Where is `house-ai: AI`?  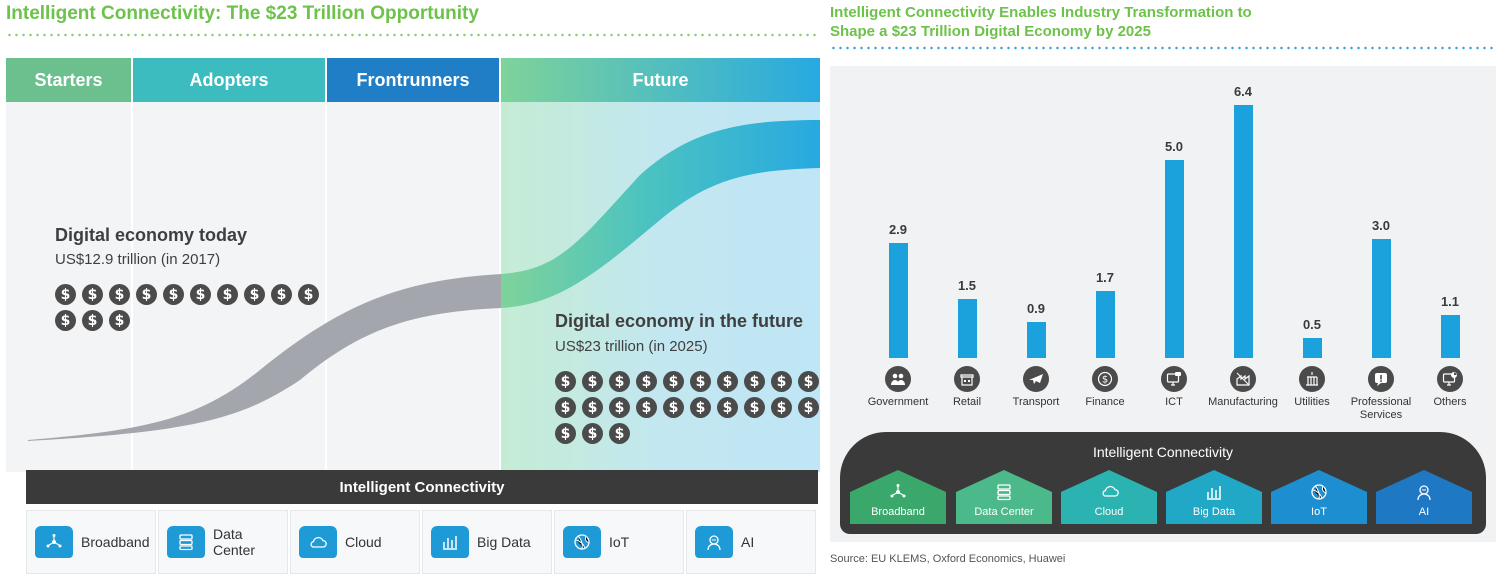
house-ai: AI is located at coordinates (1424, 497).